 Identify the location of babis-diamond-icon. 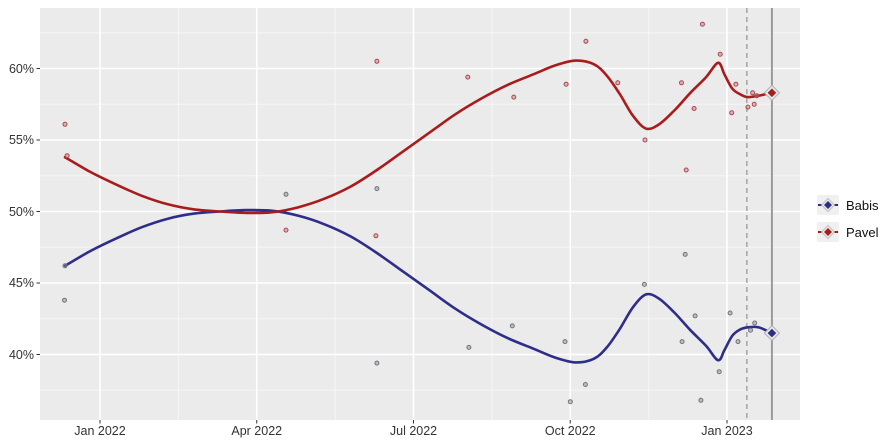
(828, 205).